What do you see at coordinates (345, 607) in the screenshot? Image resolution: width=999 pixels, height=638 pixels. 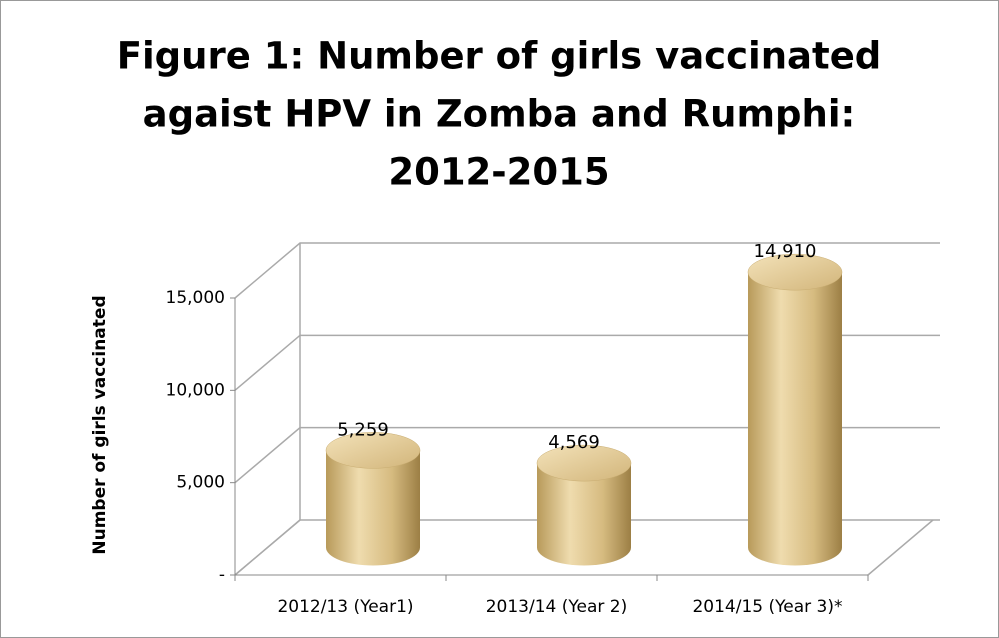 I see `x-tick-label: 2012/13 (Year1)` at bounding box center [345, 607].